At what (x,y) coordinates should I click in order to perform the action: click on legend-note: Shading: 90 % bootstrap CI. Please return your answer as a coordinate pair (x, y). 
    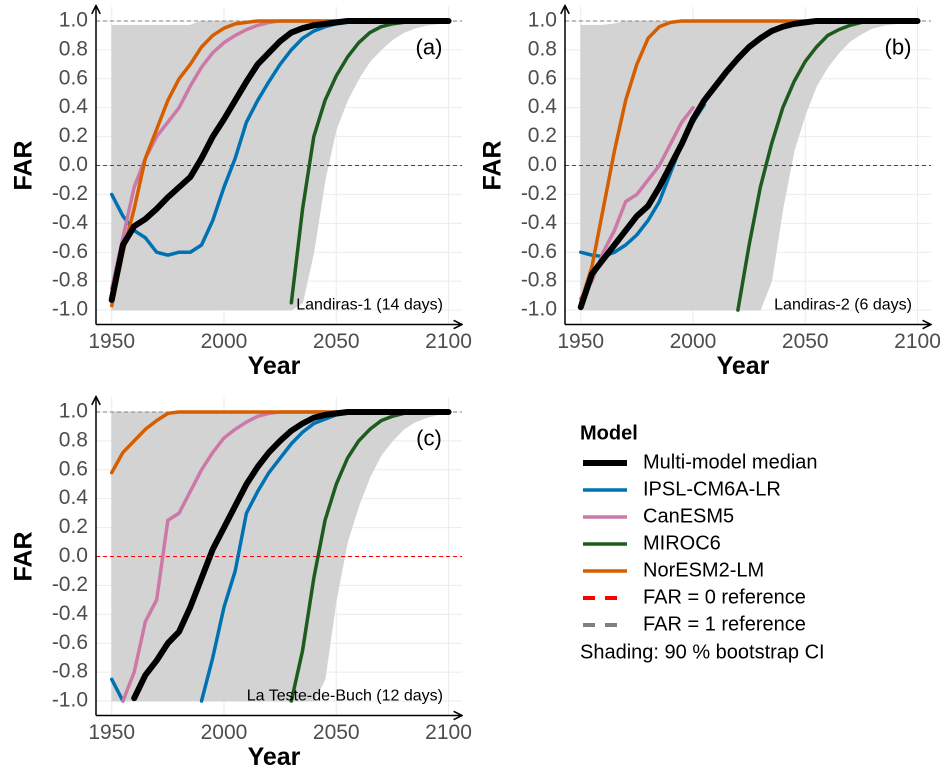
    Looking at the image, I should click on (702, 652).